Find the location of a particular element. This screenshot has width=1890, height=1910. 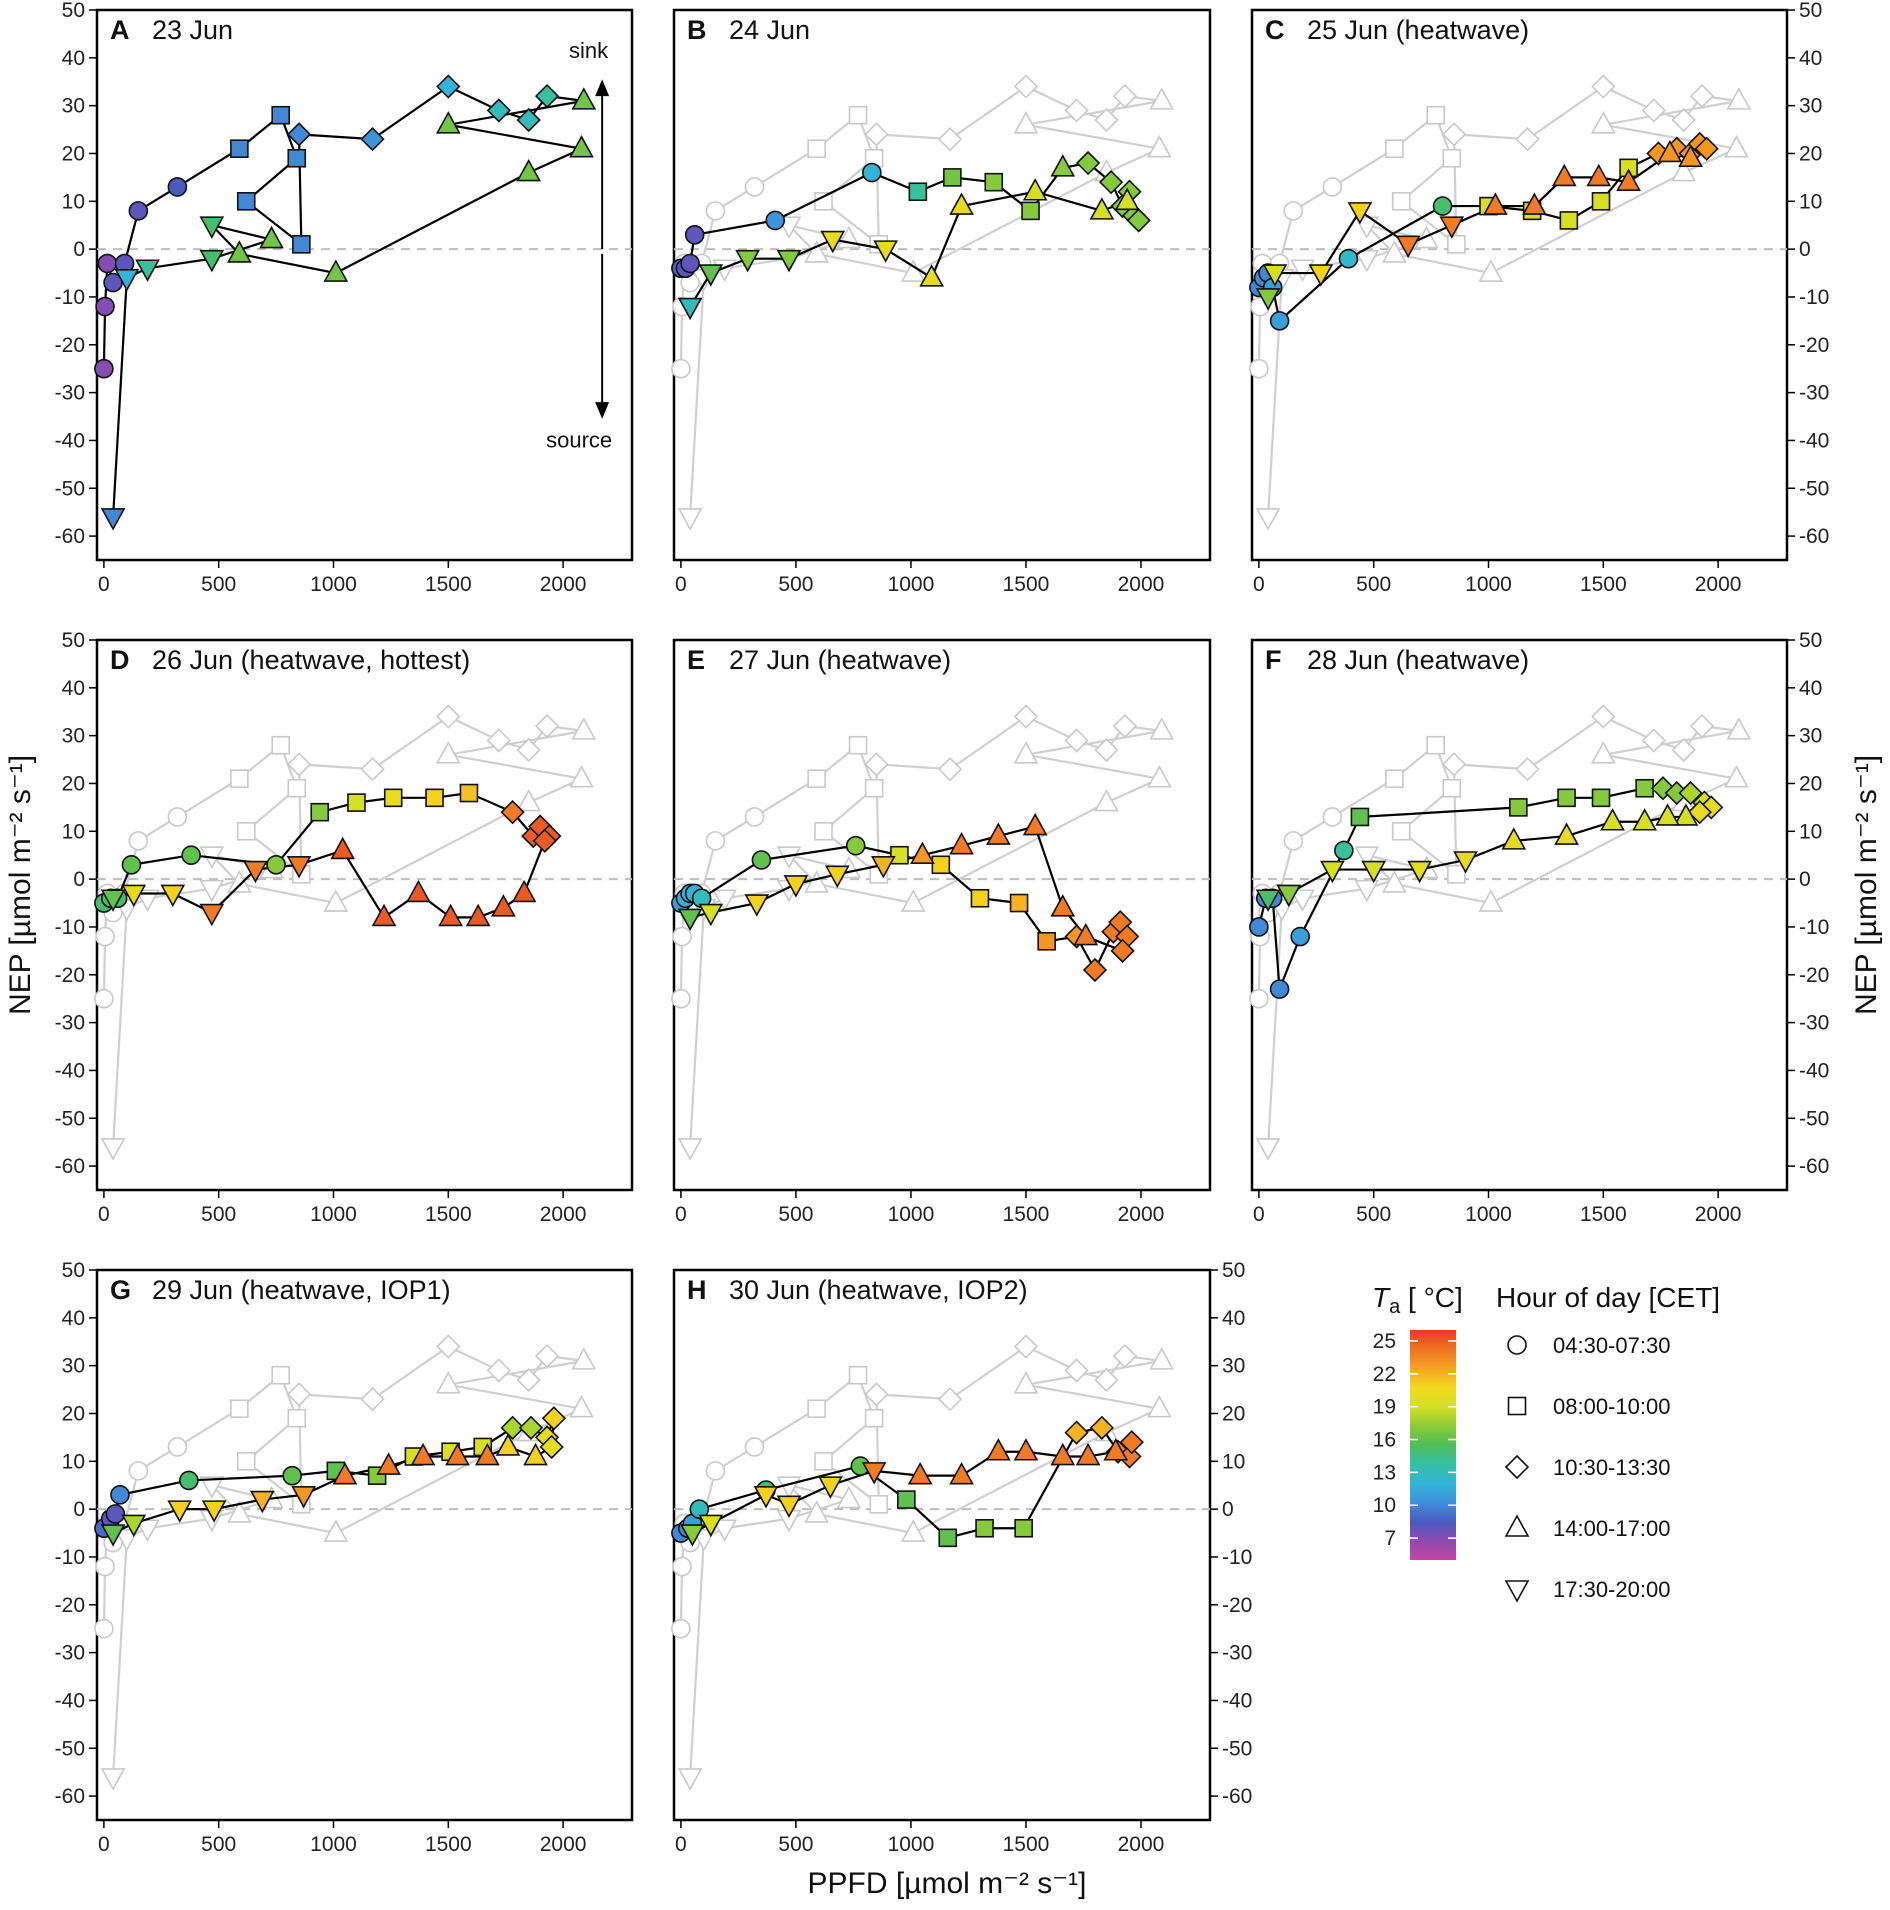

sink-label: sink is located at coordinates (589, 50).